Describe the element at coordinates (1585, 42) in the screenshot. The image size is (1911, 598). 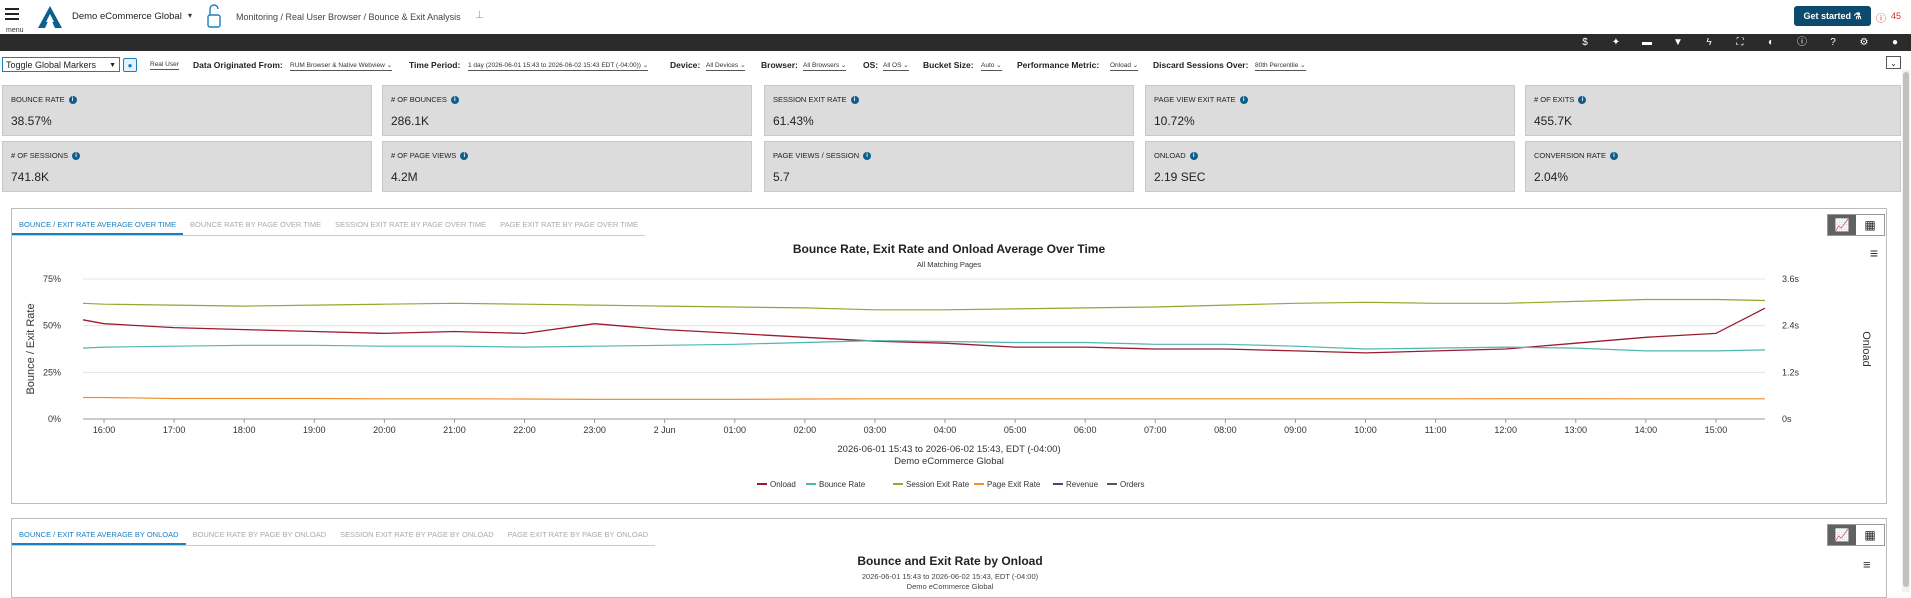
I see `dollar-icon: $` at that location.